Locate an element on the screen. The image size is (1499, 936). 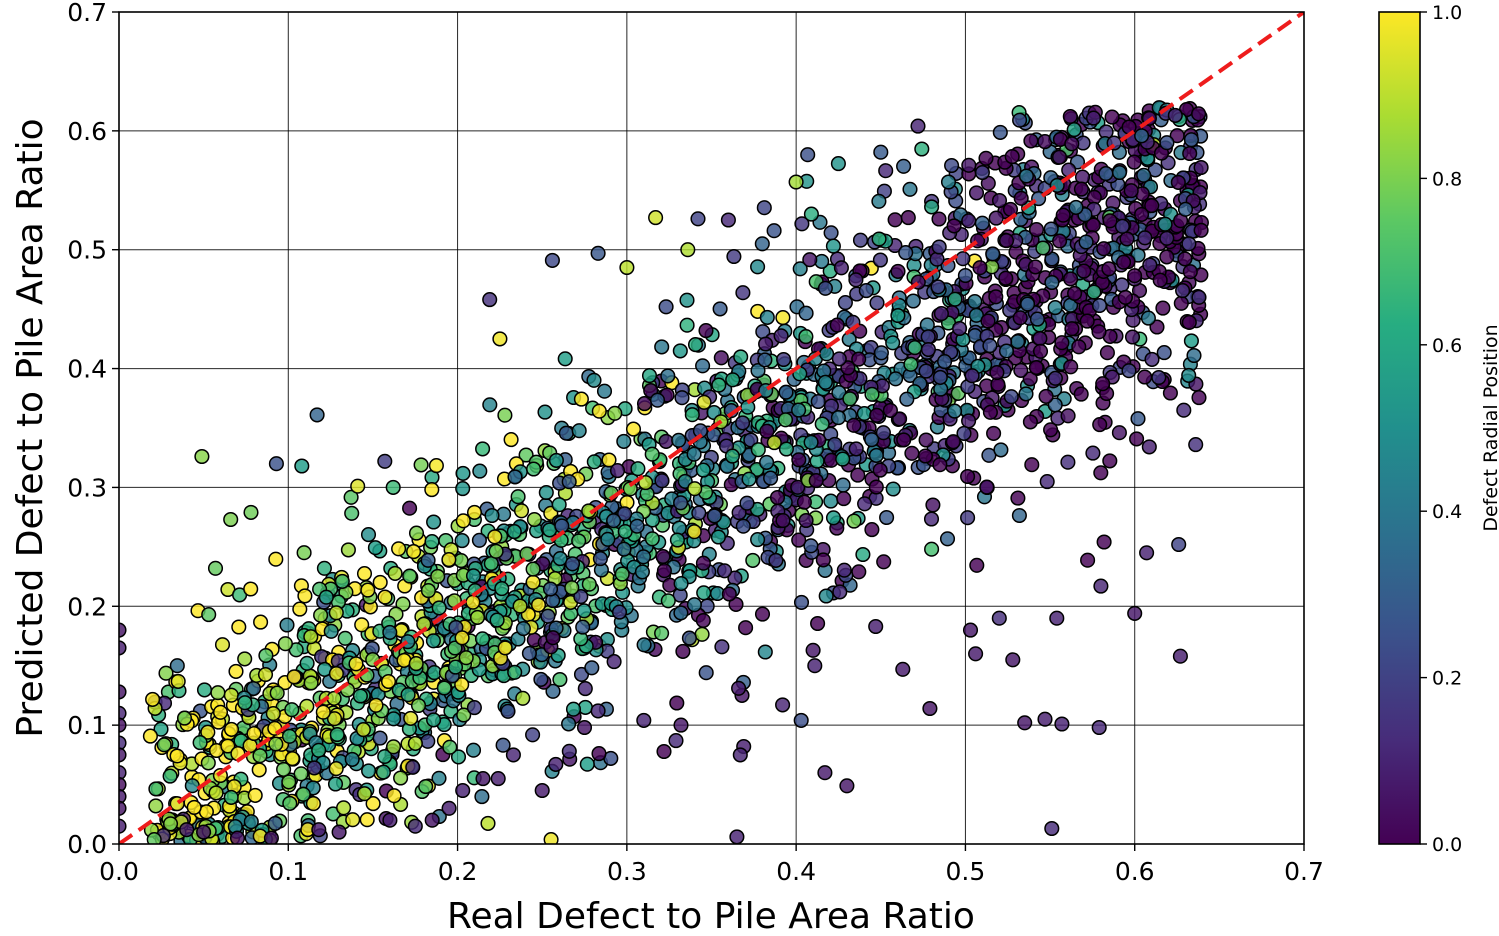
x-axis-ticks: 0.0 0.1 0.2 0.3 0.4 0.5 0.6 0.7 is located at coordinates (711, 865).